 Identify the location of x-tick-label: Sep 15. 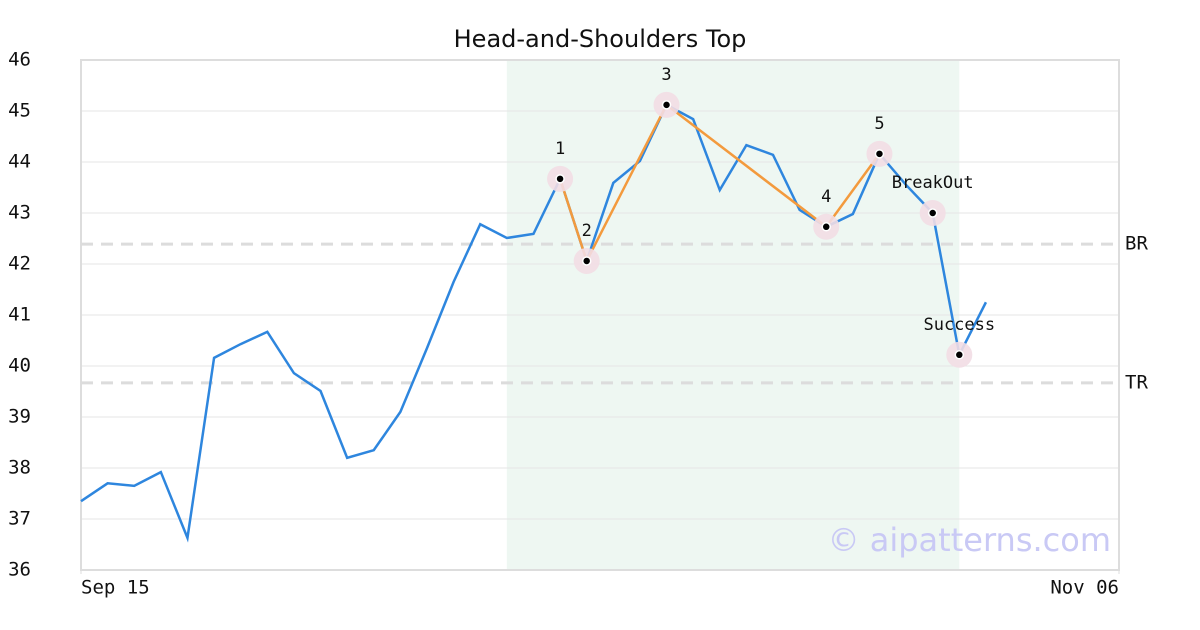
(115, 588).